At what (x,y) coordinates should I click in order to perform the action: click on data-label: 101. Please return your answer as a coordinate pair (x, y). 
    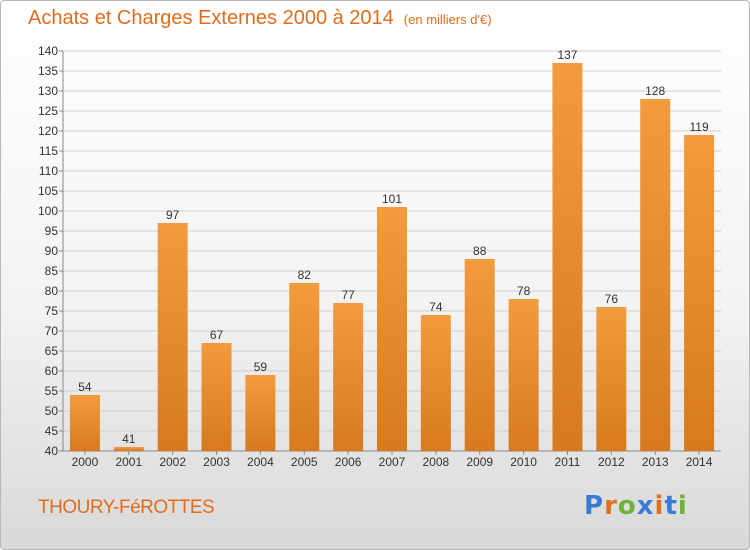
    Looking at the image, I should click on (392, 199).